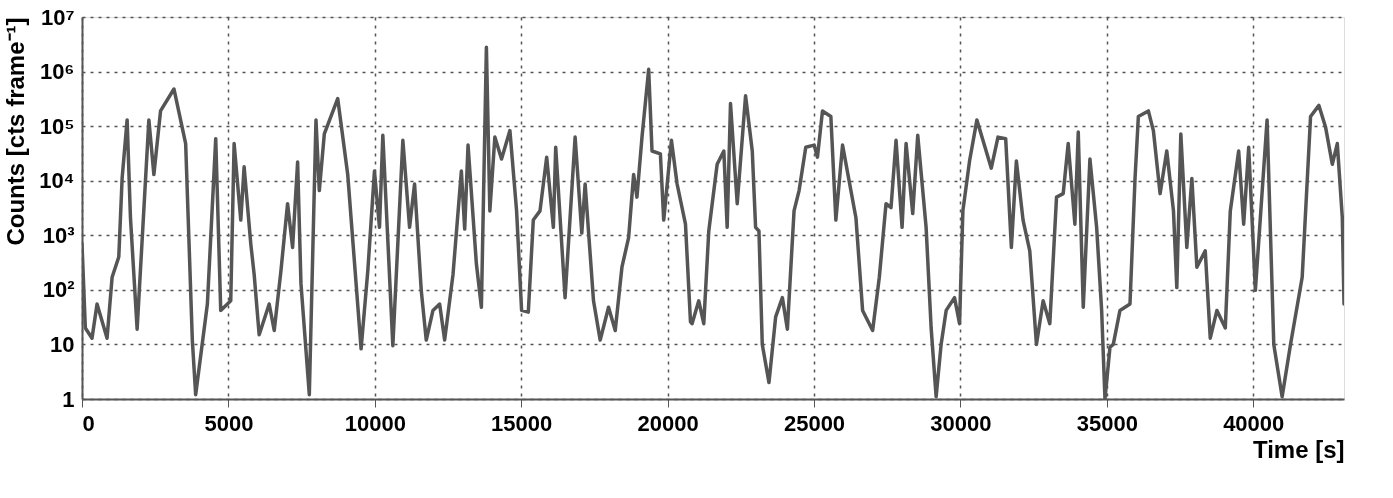 The image size is (1393, 498). Describe the element at coordinates (68, 399) in the screenshot. I see `y-tick-label: 1` at that location.